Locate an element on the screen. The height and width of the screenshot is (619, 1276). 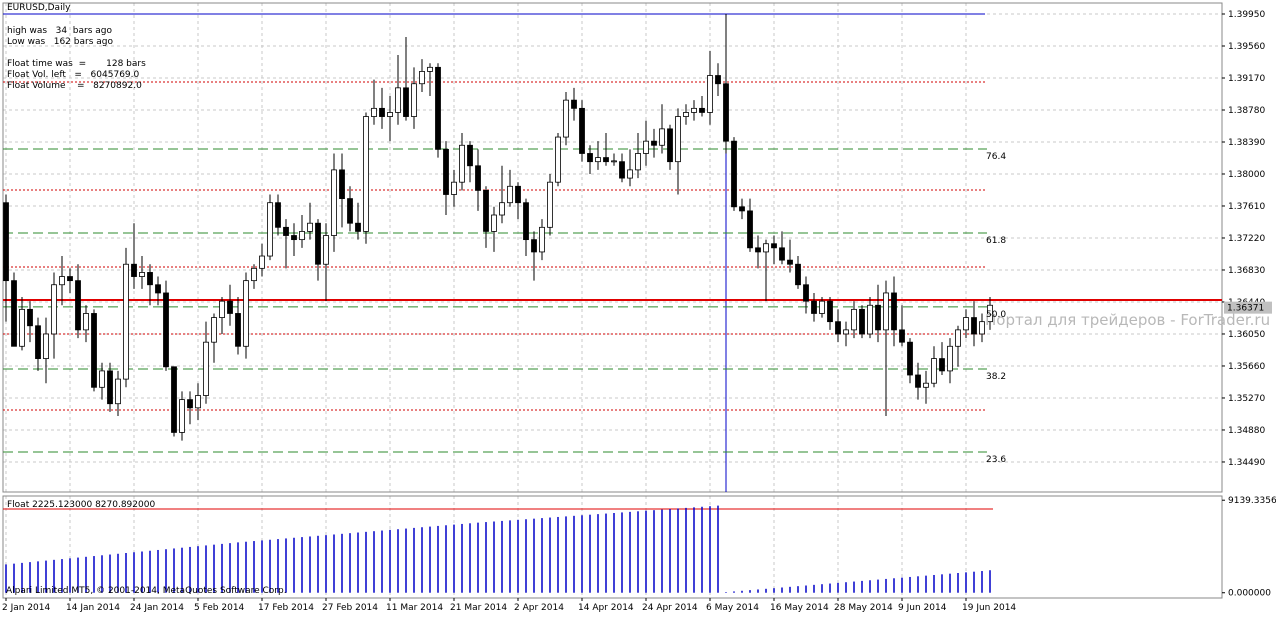
y-tick-label: 1.37610 is located at coordinates (1246, 207).